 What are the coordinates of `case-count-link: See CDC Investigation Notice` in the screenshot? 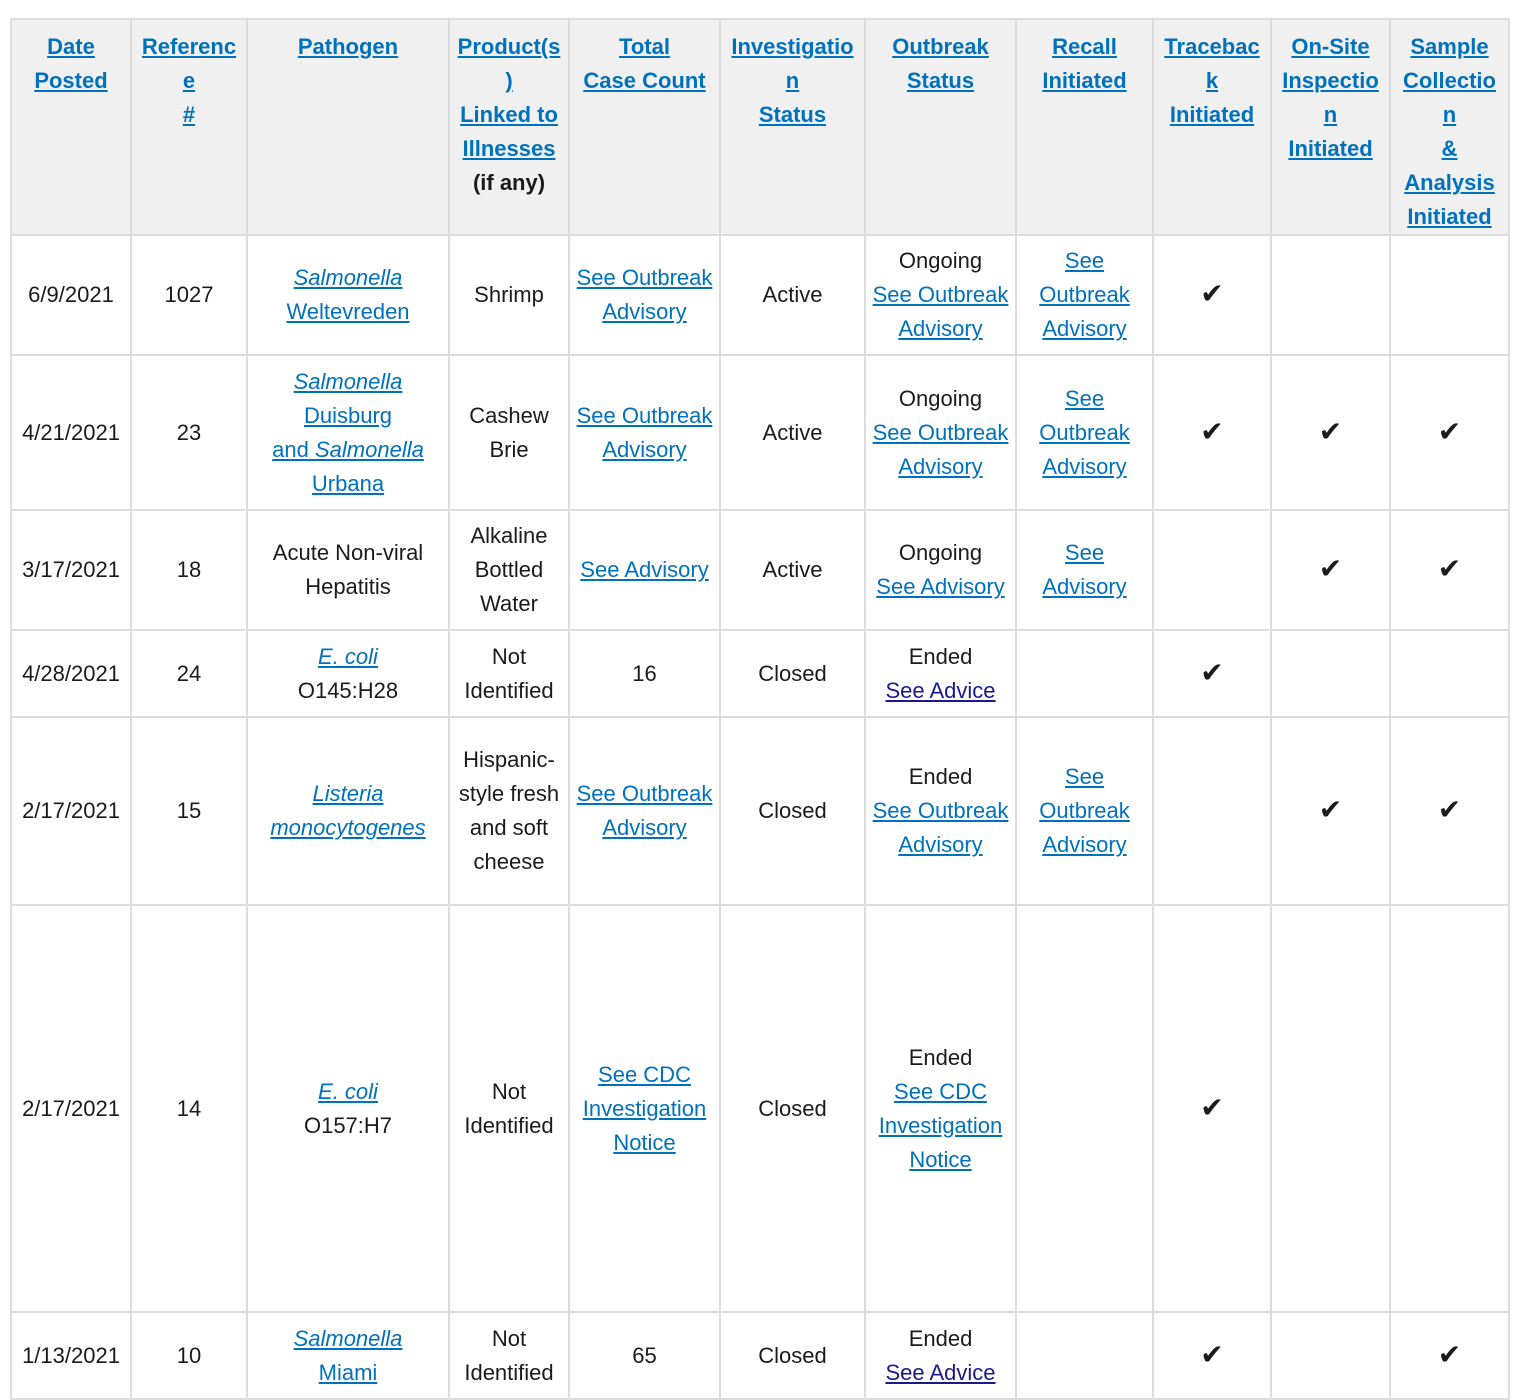 It's located at (644, 1108).